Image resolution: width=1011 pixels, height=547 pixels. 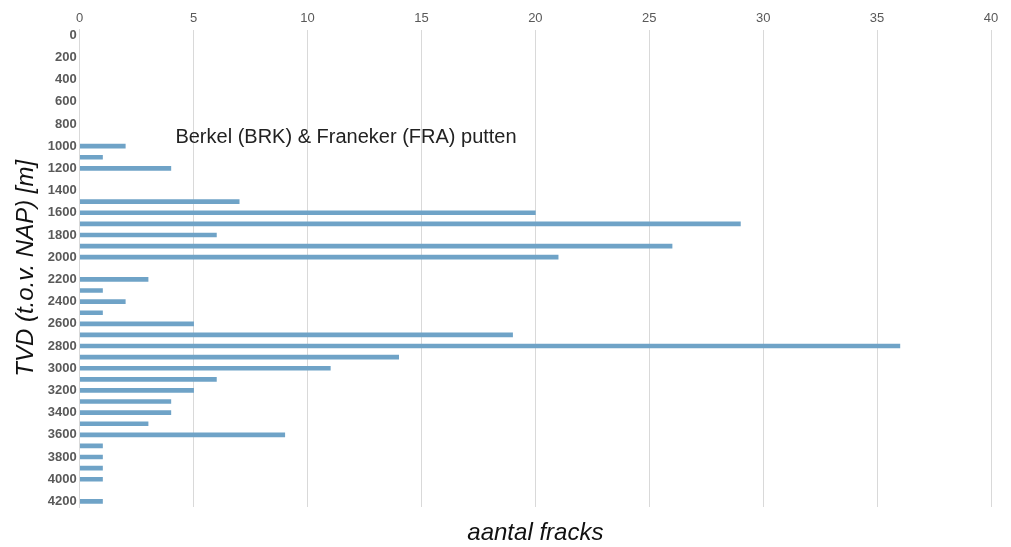 I want to click on y-tick-label: 2400, so click(x=62, y=301).